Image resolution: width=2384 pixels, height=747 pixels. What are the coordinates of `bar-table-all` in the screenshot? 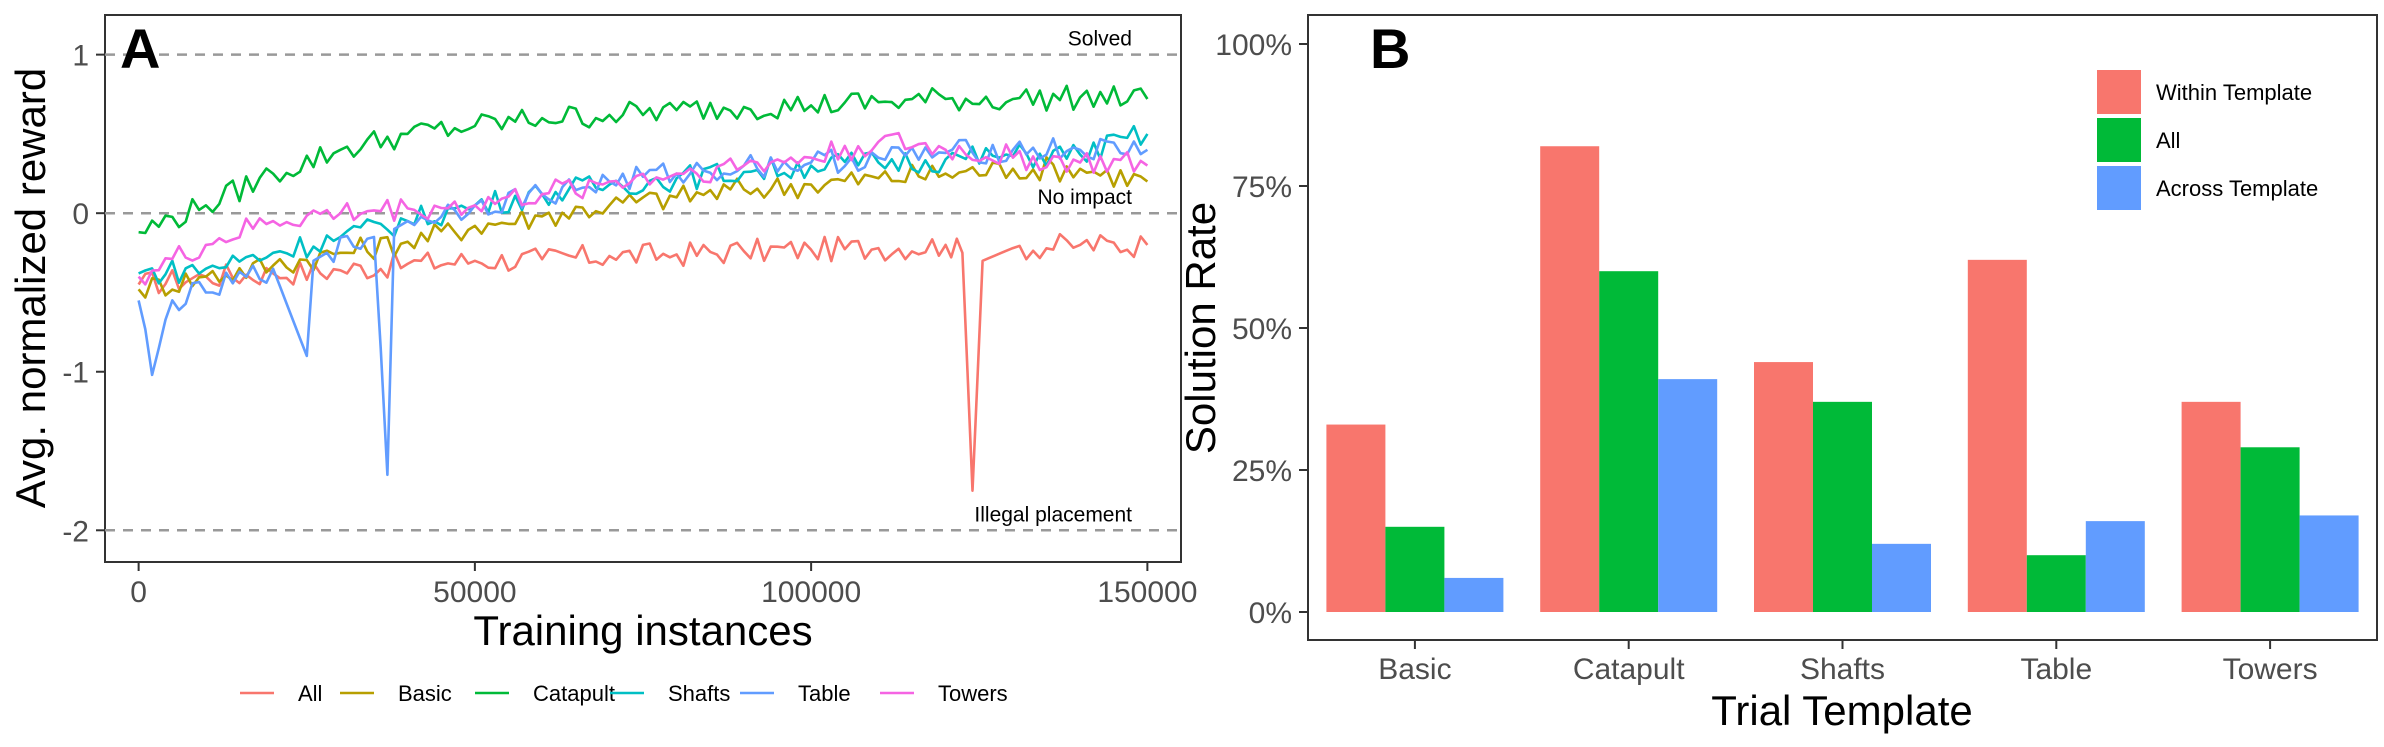 It's located at (2056, 583).